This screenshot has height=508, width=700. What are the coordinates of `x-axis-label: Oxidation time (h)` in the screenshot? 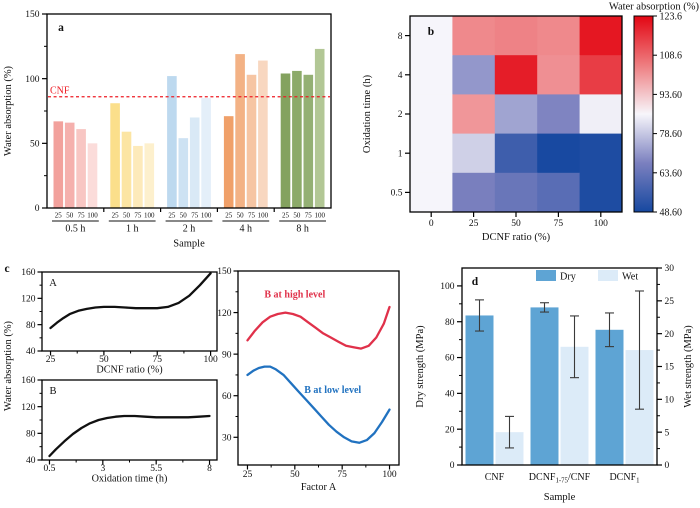 It's located at (130, 479).